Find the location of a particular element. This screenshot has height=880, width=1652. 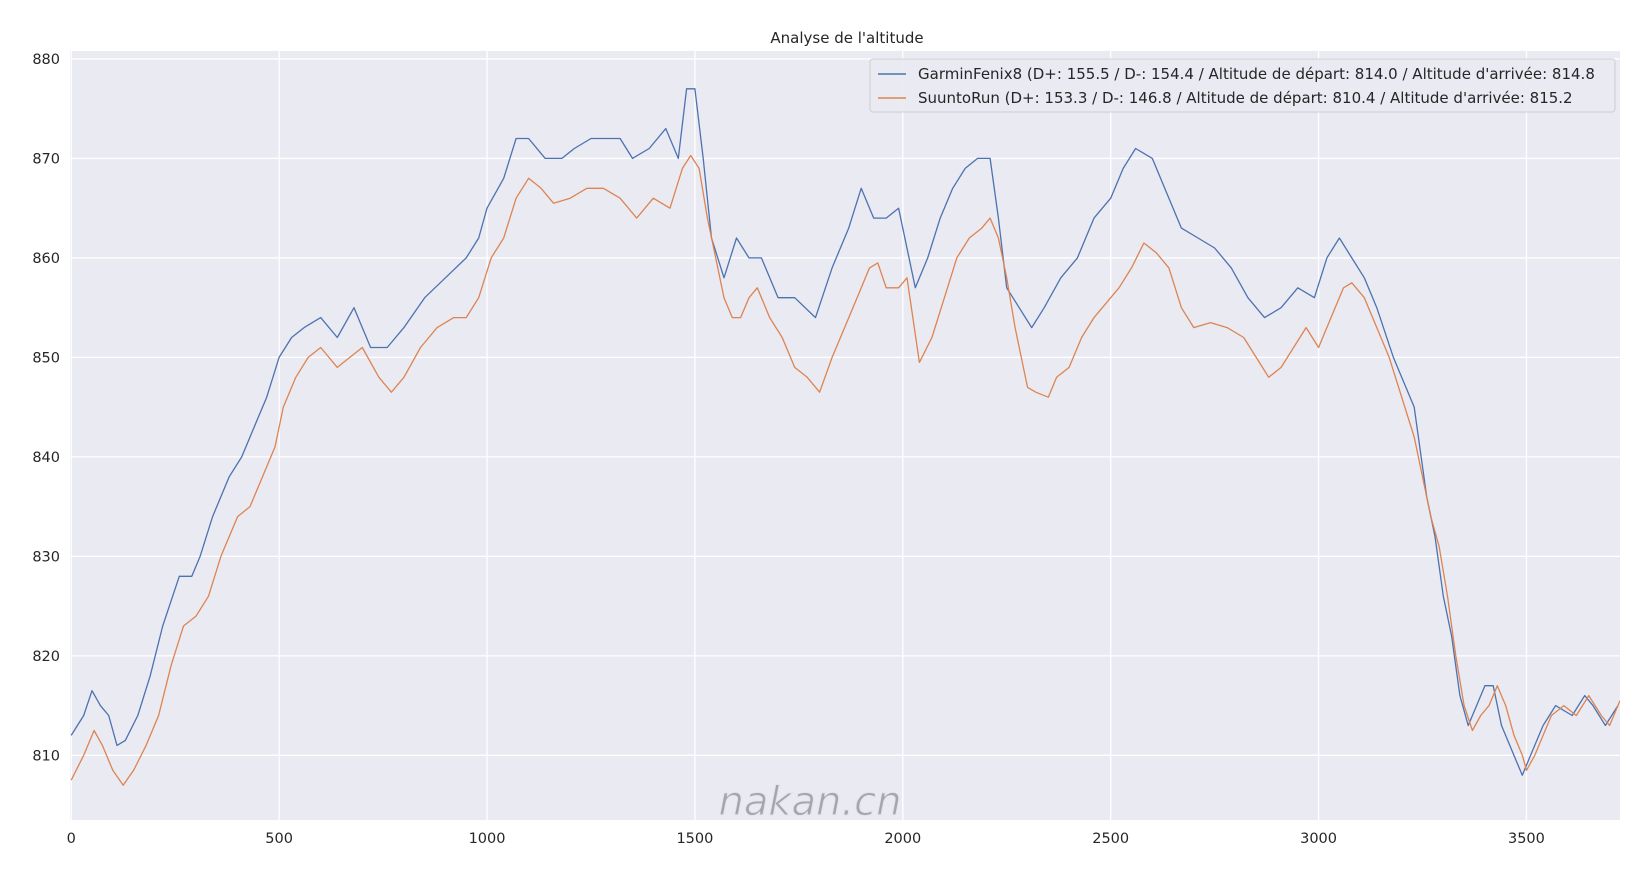

legend-box is located at coordinates (1242, 85).